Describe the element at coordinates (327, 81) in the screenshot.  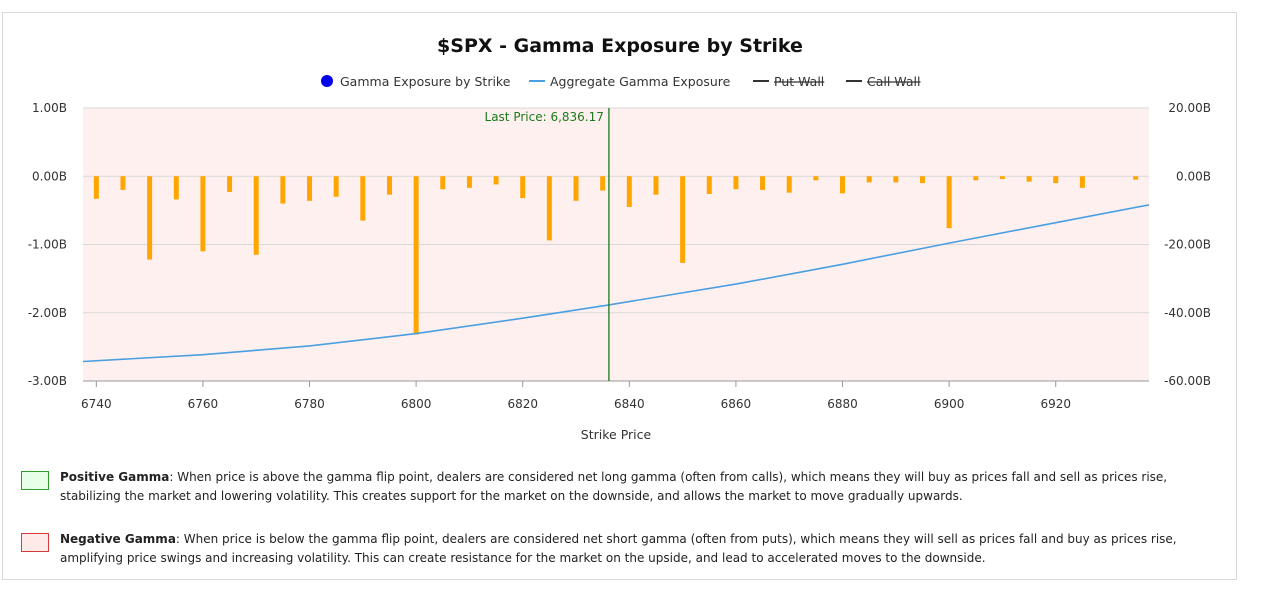
I see `legend-dot-icon` at that location.